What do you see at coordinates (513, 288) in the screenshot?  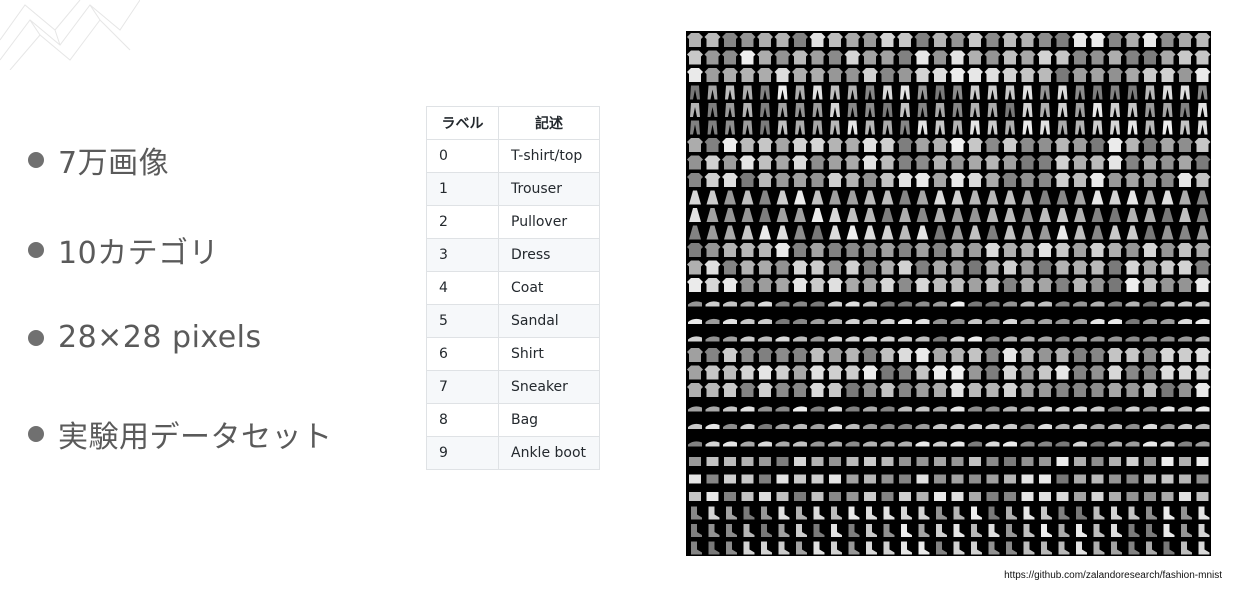 I see `table-row: 4 Coat` at bounding box center [513, 288].